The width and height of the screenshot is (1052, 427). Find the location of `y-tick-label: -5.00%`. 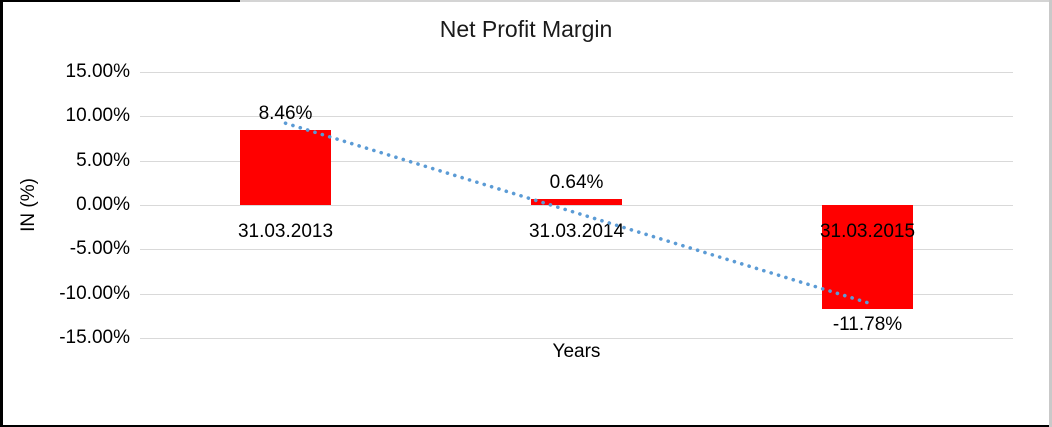

y-tick-label: -5.00% is located at coordinates (99, 249).